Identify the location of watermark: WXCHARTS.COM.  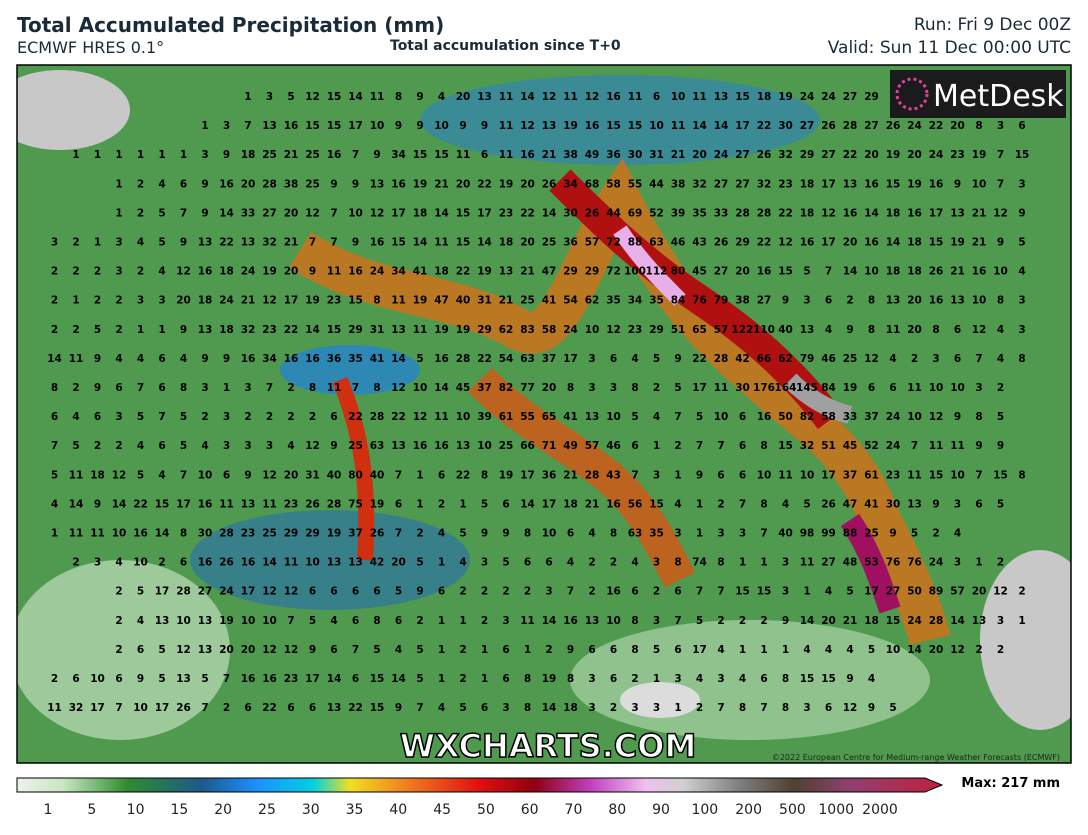
(548, 746).